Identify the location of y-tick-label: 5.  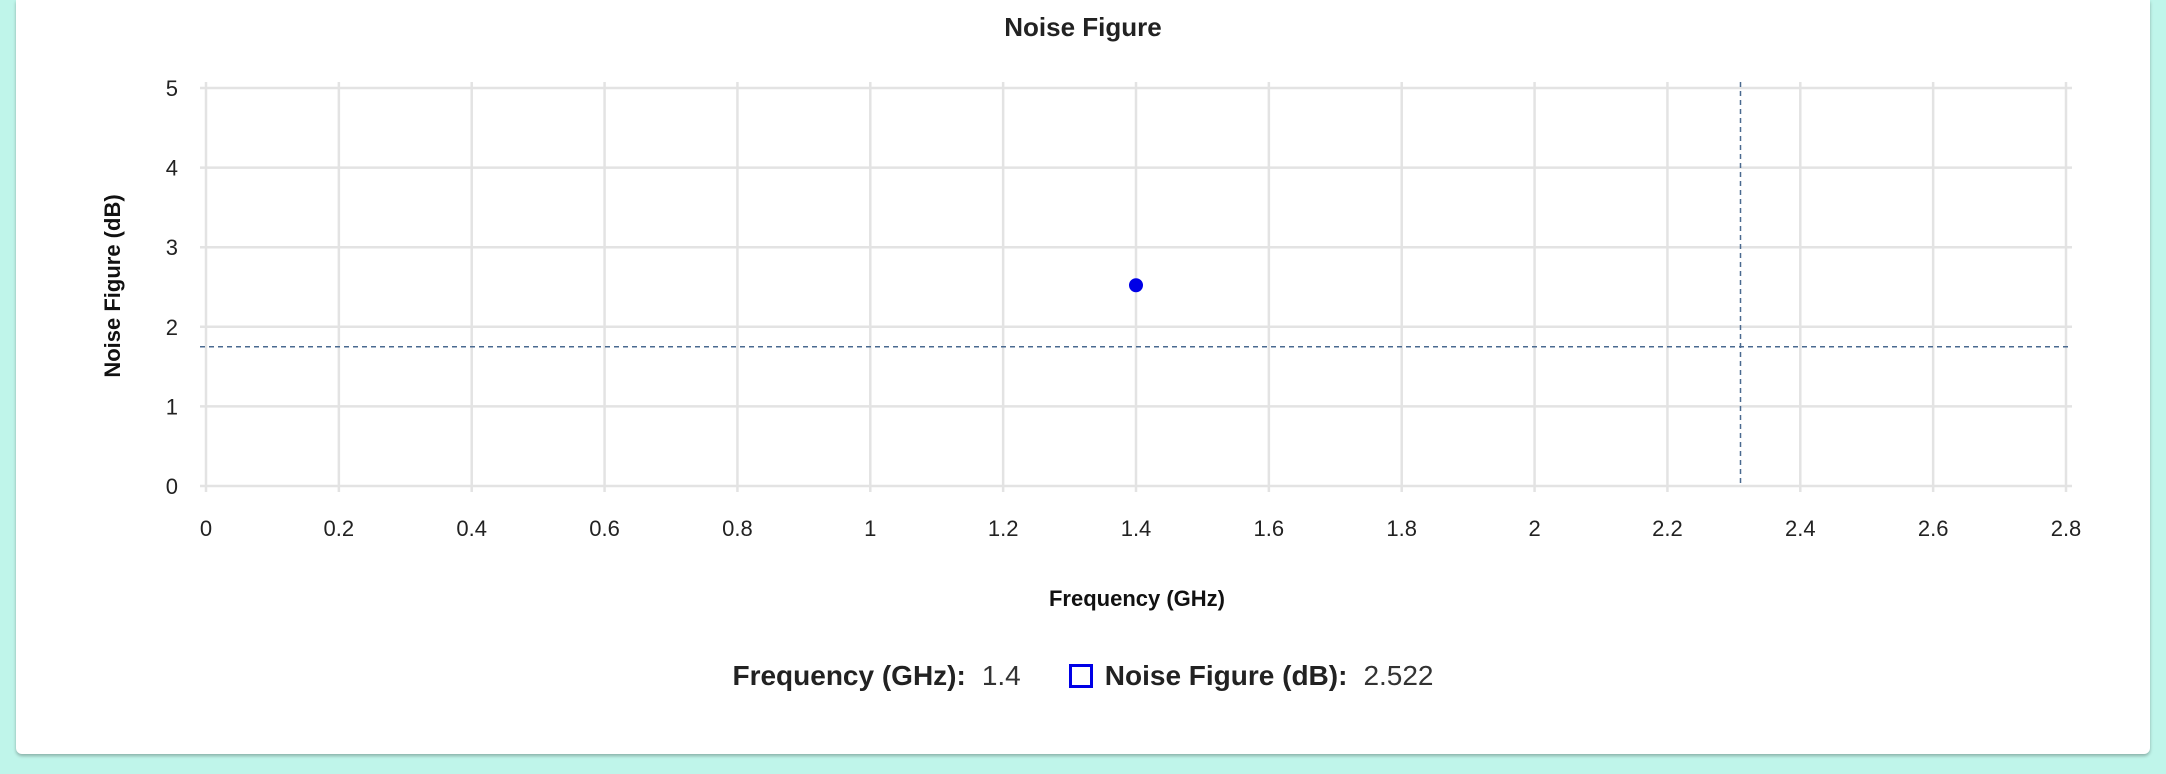
(172, 88).